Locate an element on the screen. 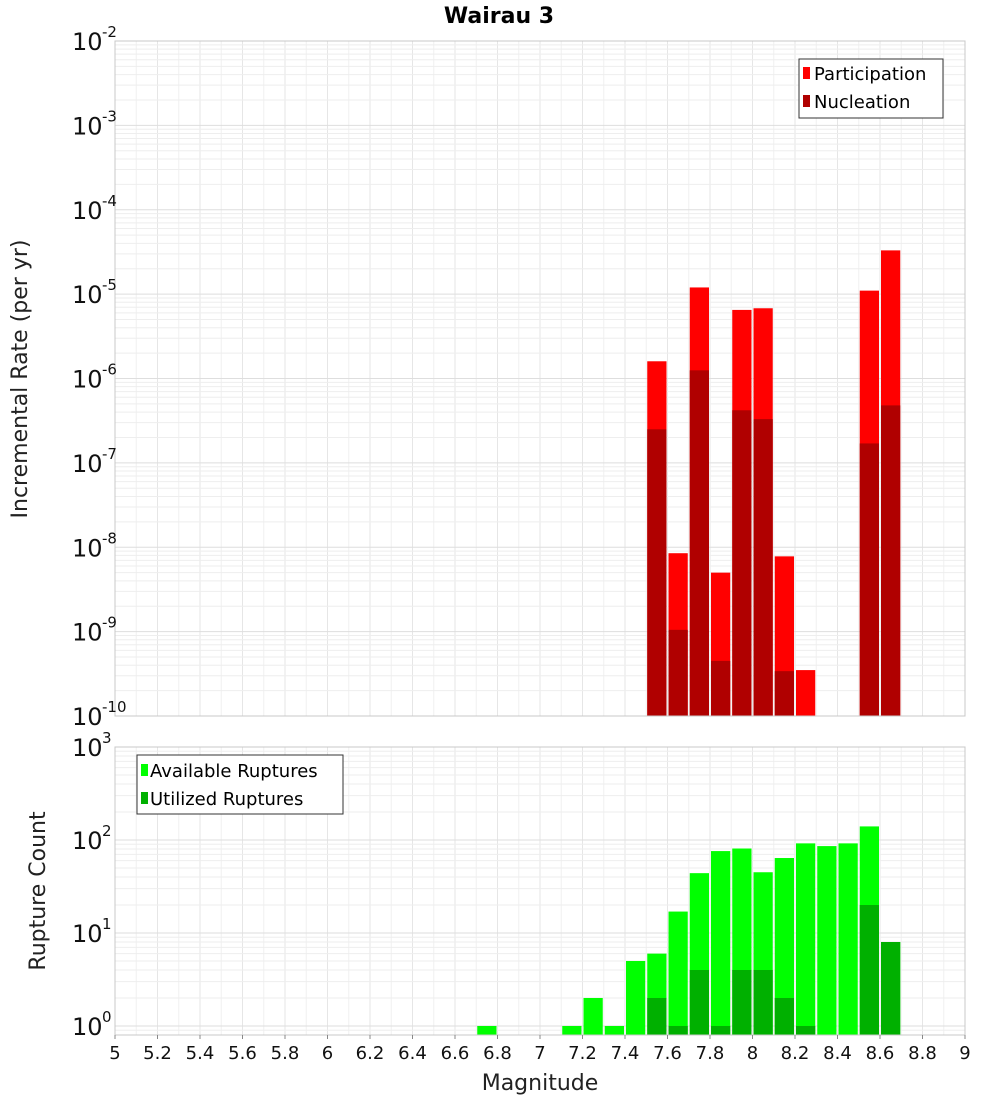 The image size is (1000, 1100). legend-swatch-participation is located at coordinates (806, 73).